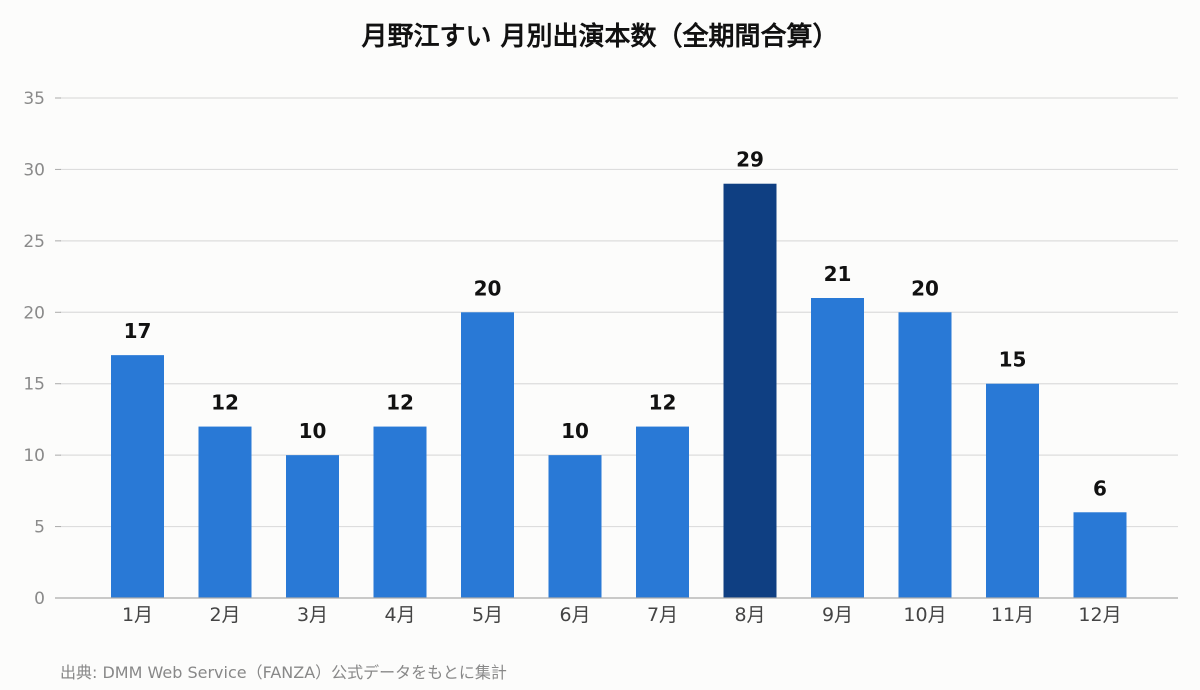 Image resolution: width=1200 pixels, height=690 pixels. What do you see at coordinates (39, 599) in the screenshot?
I see `y-tick-label: 0` at bounding box center [39, 599].